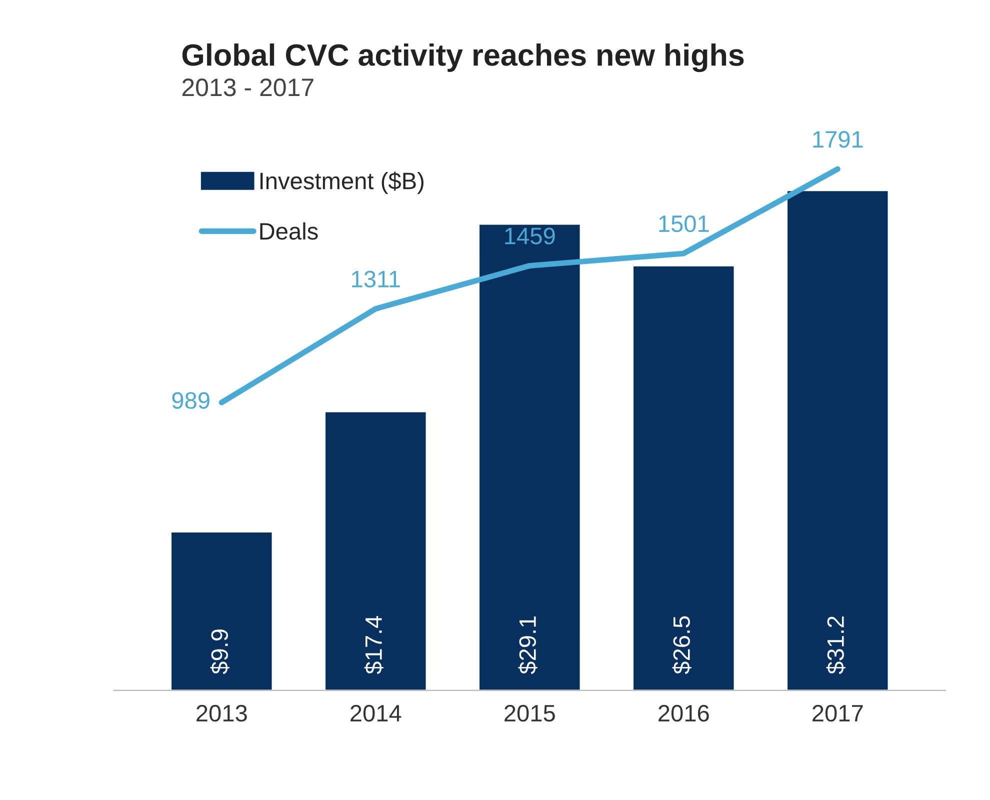 This screenshot has width=990, height=800. I want to click on data-label: 989, so click(191, 400).